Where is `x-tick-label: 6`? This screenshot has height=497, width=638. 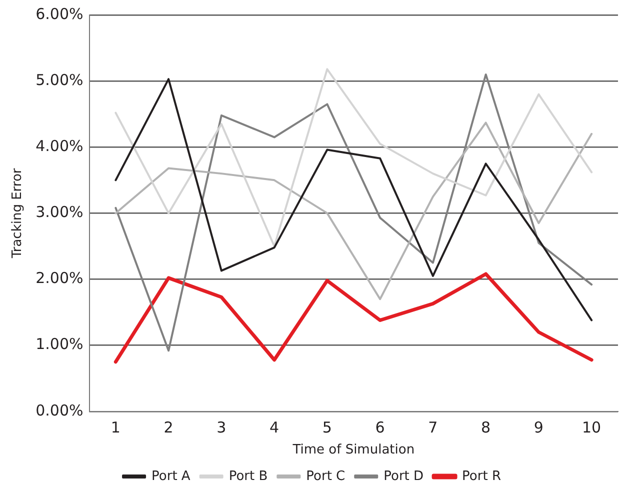
x-tick-label: 6 is located at coordinates (380, 427).